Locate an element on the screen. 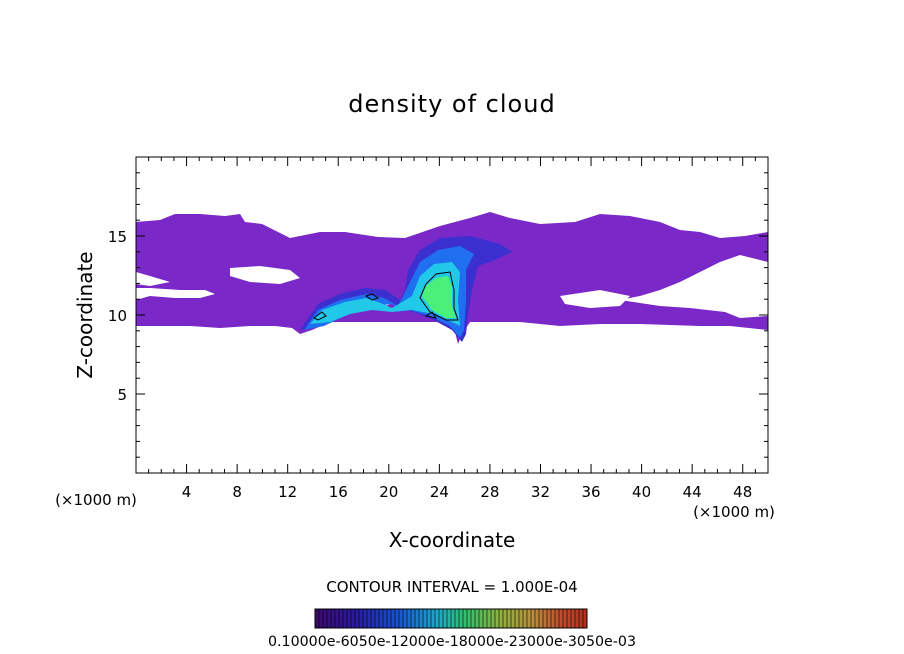 The width and height of the screenshot is (904, 654). x-unit-left: (×1000 m) is located at coordinates (96, 500).